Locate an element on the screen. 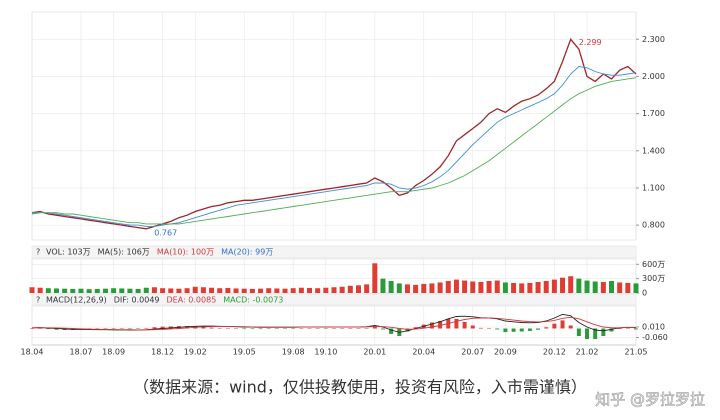 Image resolution: width=720 pixels, height=420 pixels. min-annotation: 0.767 is located at coordinates (165, 232).